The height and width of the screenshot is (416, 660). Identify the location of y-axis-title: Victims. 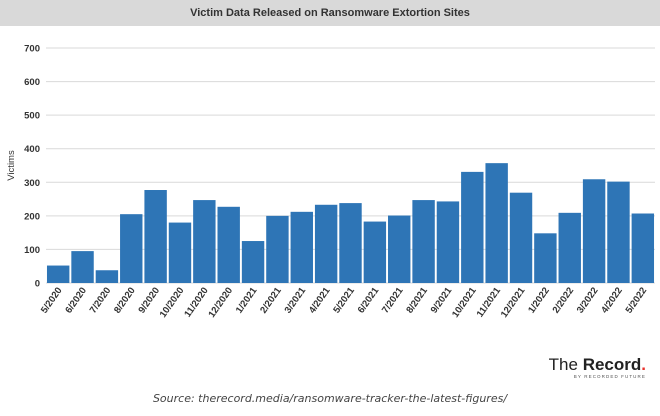
(11, 165).